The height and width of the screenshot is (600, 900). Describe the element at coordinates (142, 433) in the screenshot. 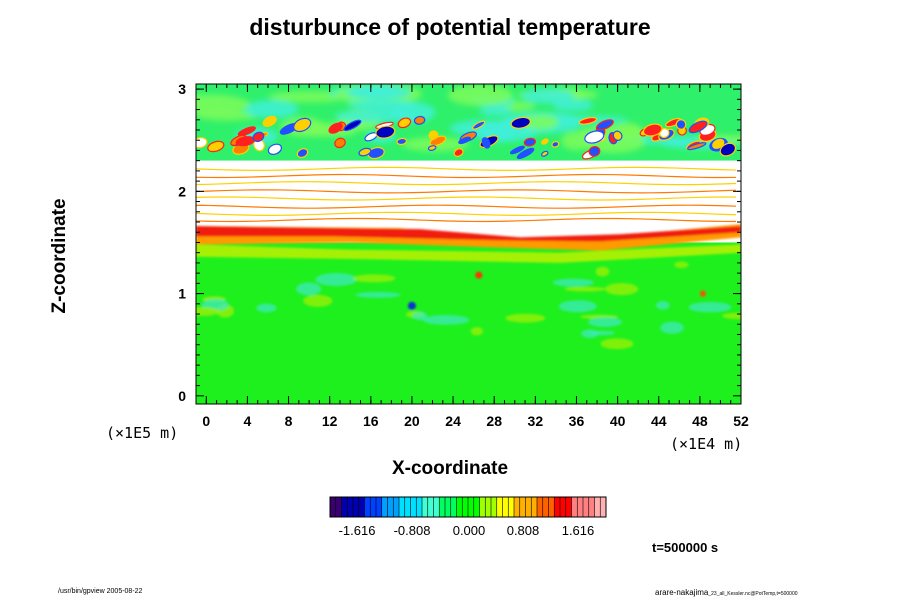

I see `y-unit-label: (×1E5 m)` at that location.